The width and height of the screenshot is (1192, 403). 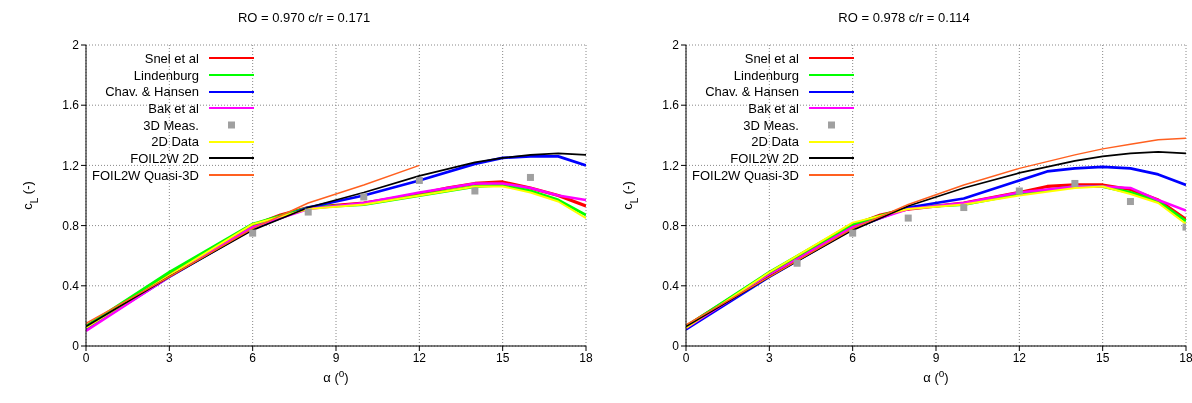 What do you see at coordinates (904, 17) in the screenshot?
I see `chart-title: RO = 0.978 c/r = 0.114` at bounding box center [904, 17].